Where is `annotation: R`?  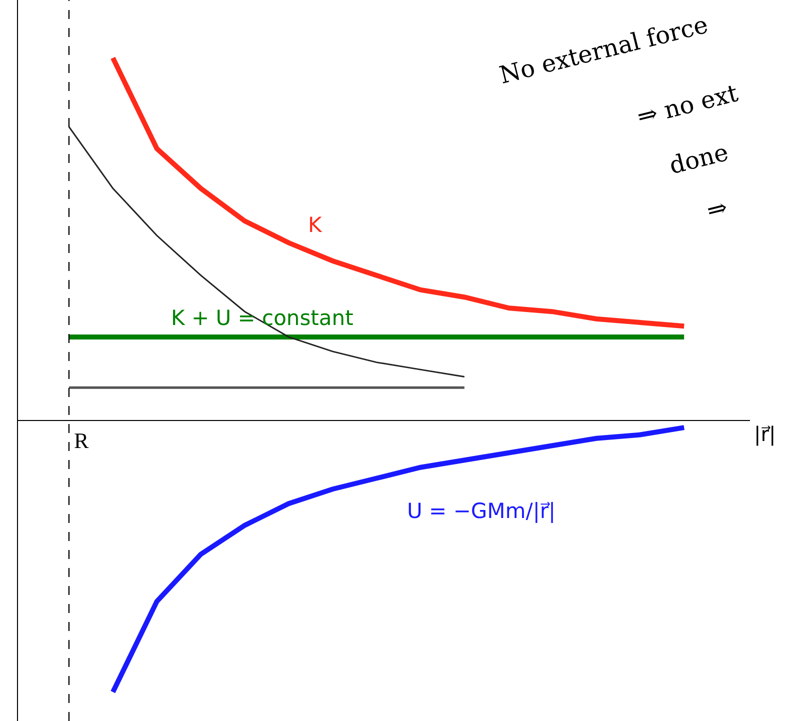
annotation: R is located at coordinates (81, 440).